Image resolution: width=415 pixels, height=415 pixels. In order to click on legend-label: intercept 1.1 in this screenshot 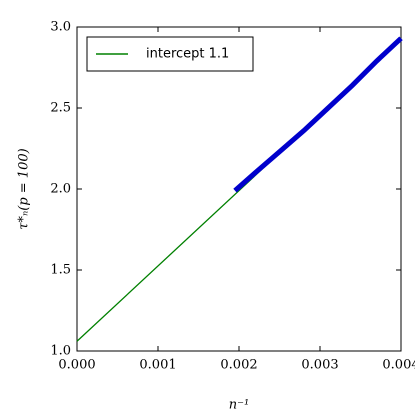, I will do `click(187, 54)`.